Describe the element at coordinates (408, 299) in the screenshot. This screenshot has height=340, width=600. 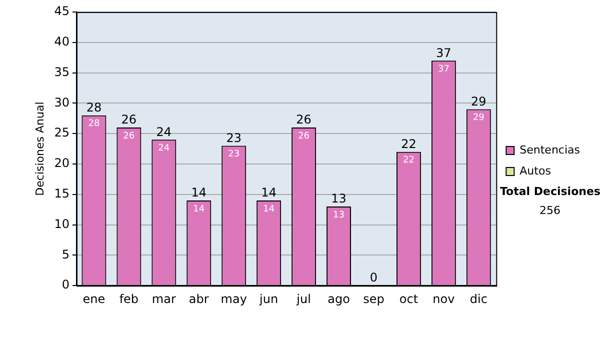
I see `x-tick-label: oct` at that location.